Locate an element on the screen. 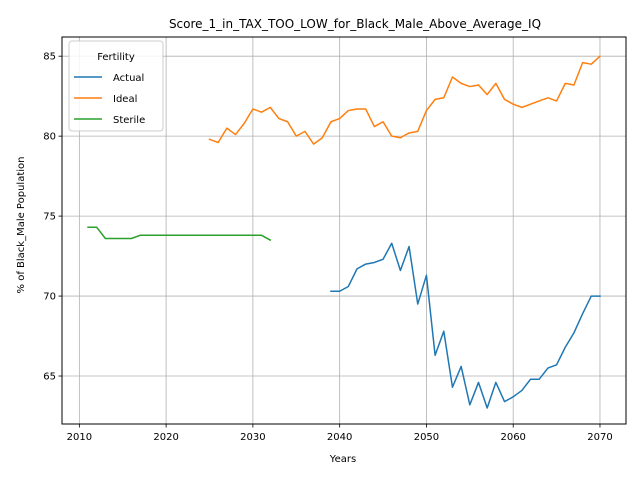 The image size is (640, 480). y-tick-label: 75 is located at coordinates (49, 217).